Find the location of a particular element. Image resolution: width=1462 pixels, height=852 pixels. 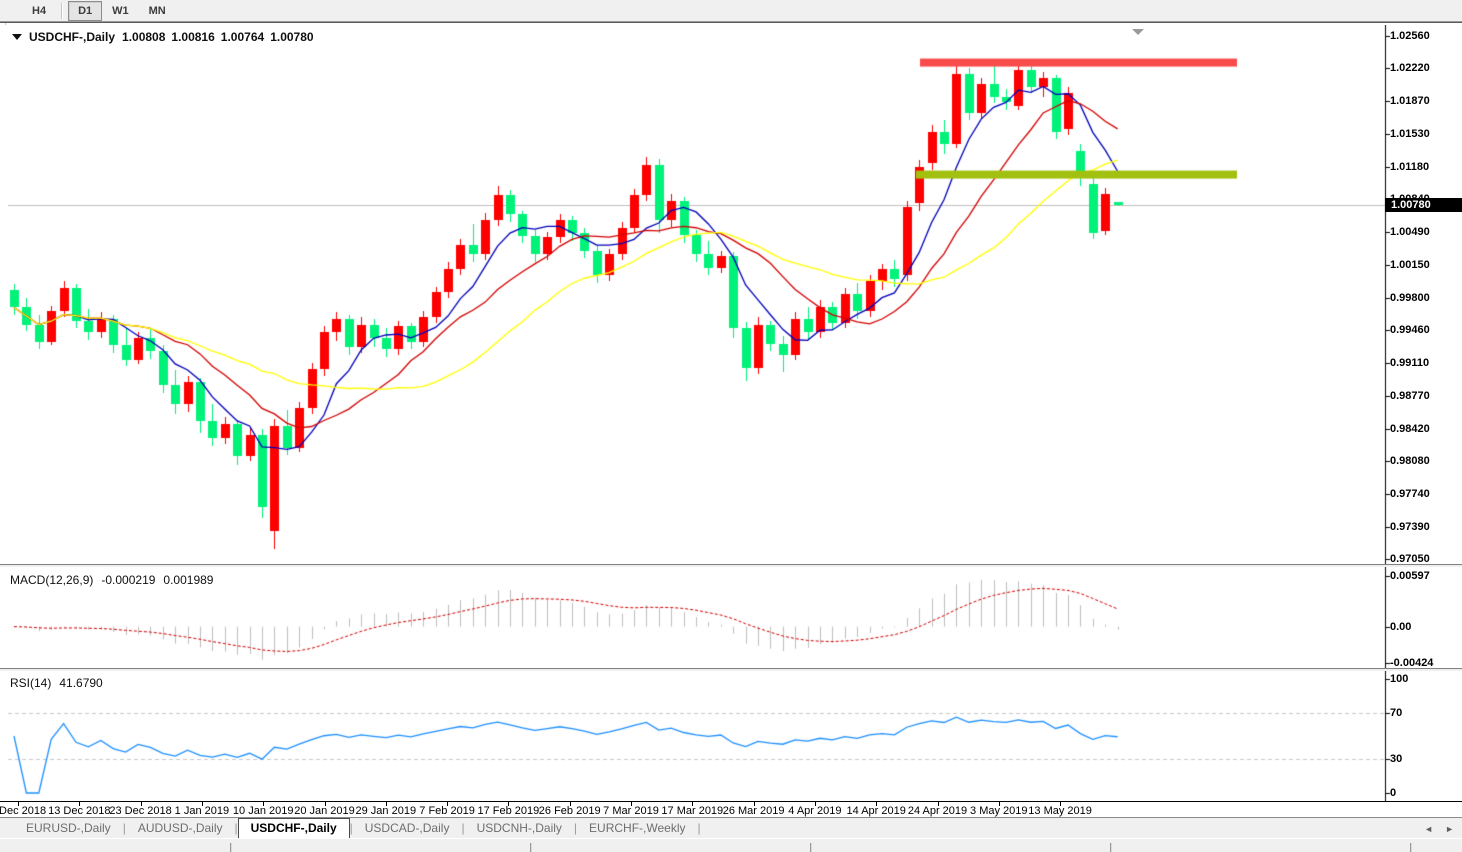

date-axis-label: 26 Feb 2019 is located at coordinates (569, 811).